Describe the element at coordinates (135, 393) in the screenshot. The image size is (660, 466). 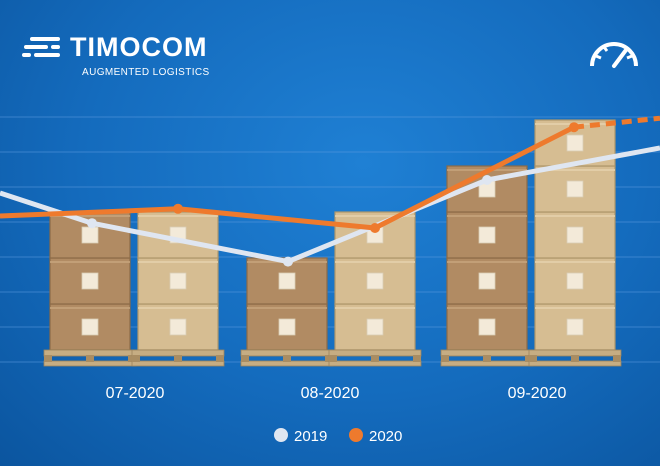
I see `tick-label-07-2020: 07-2020` at that location.